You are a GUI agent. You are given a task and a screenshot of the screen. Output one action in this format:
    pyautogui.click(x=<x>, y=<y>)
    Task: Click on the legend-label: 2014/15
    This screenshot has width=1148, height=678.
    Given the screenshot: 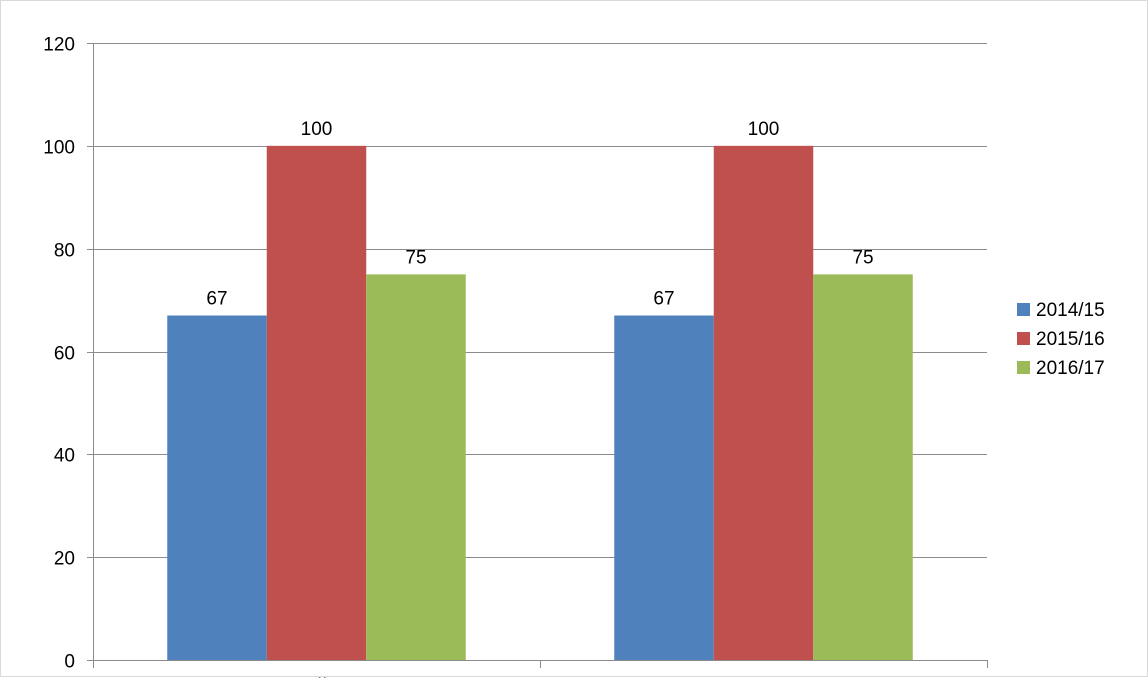 What is the action you would take?
    pyautogui.click(x=1070, y=310)
    